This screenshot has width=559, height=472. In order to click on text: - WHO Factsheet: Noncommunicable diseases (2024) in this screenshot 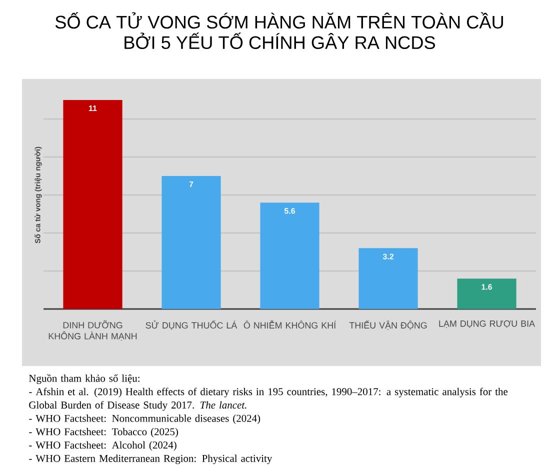, I will do `click(144, 419)`.